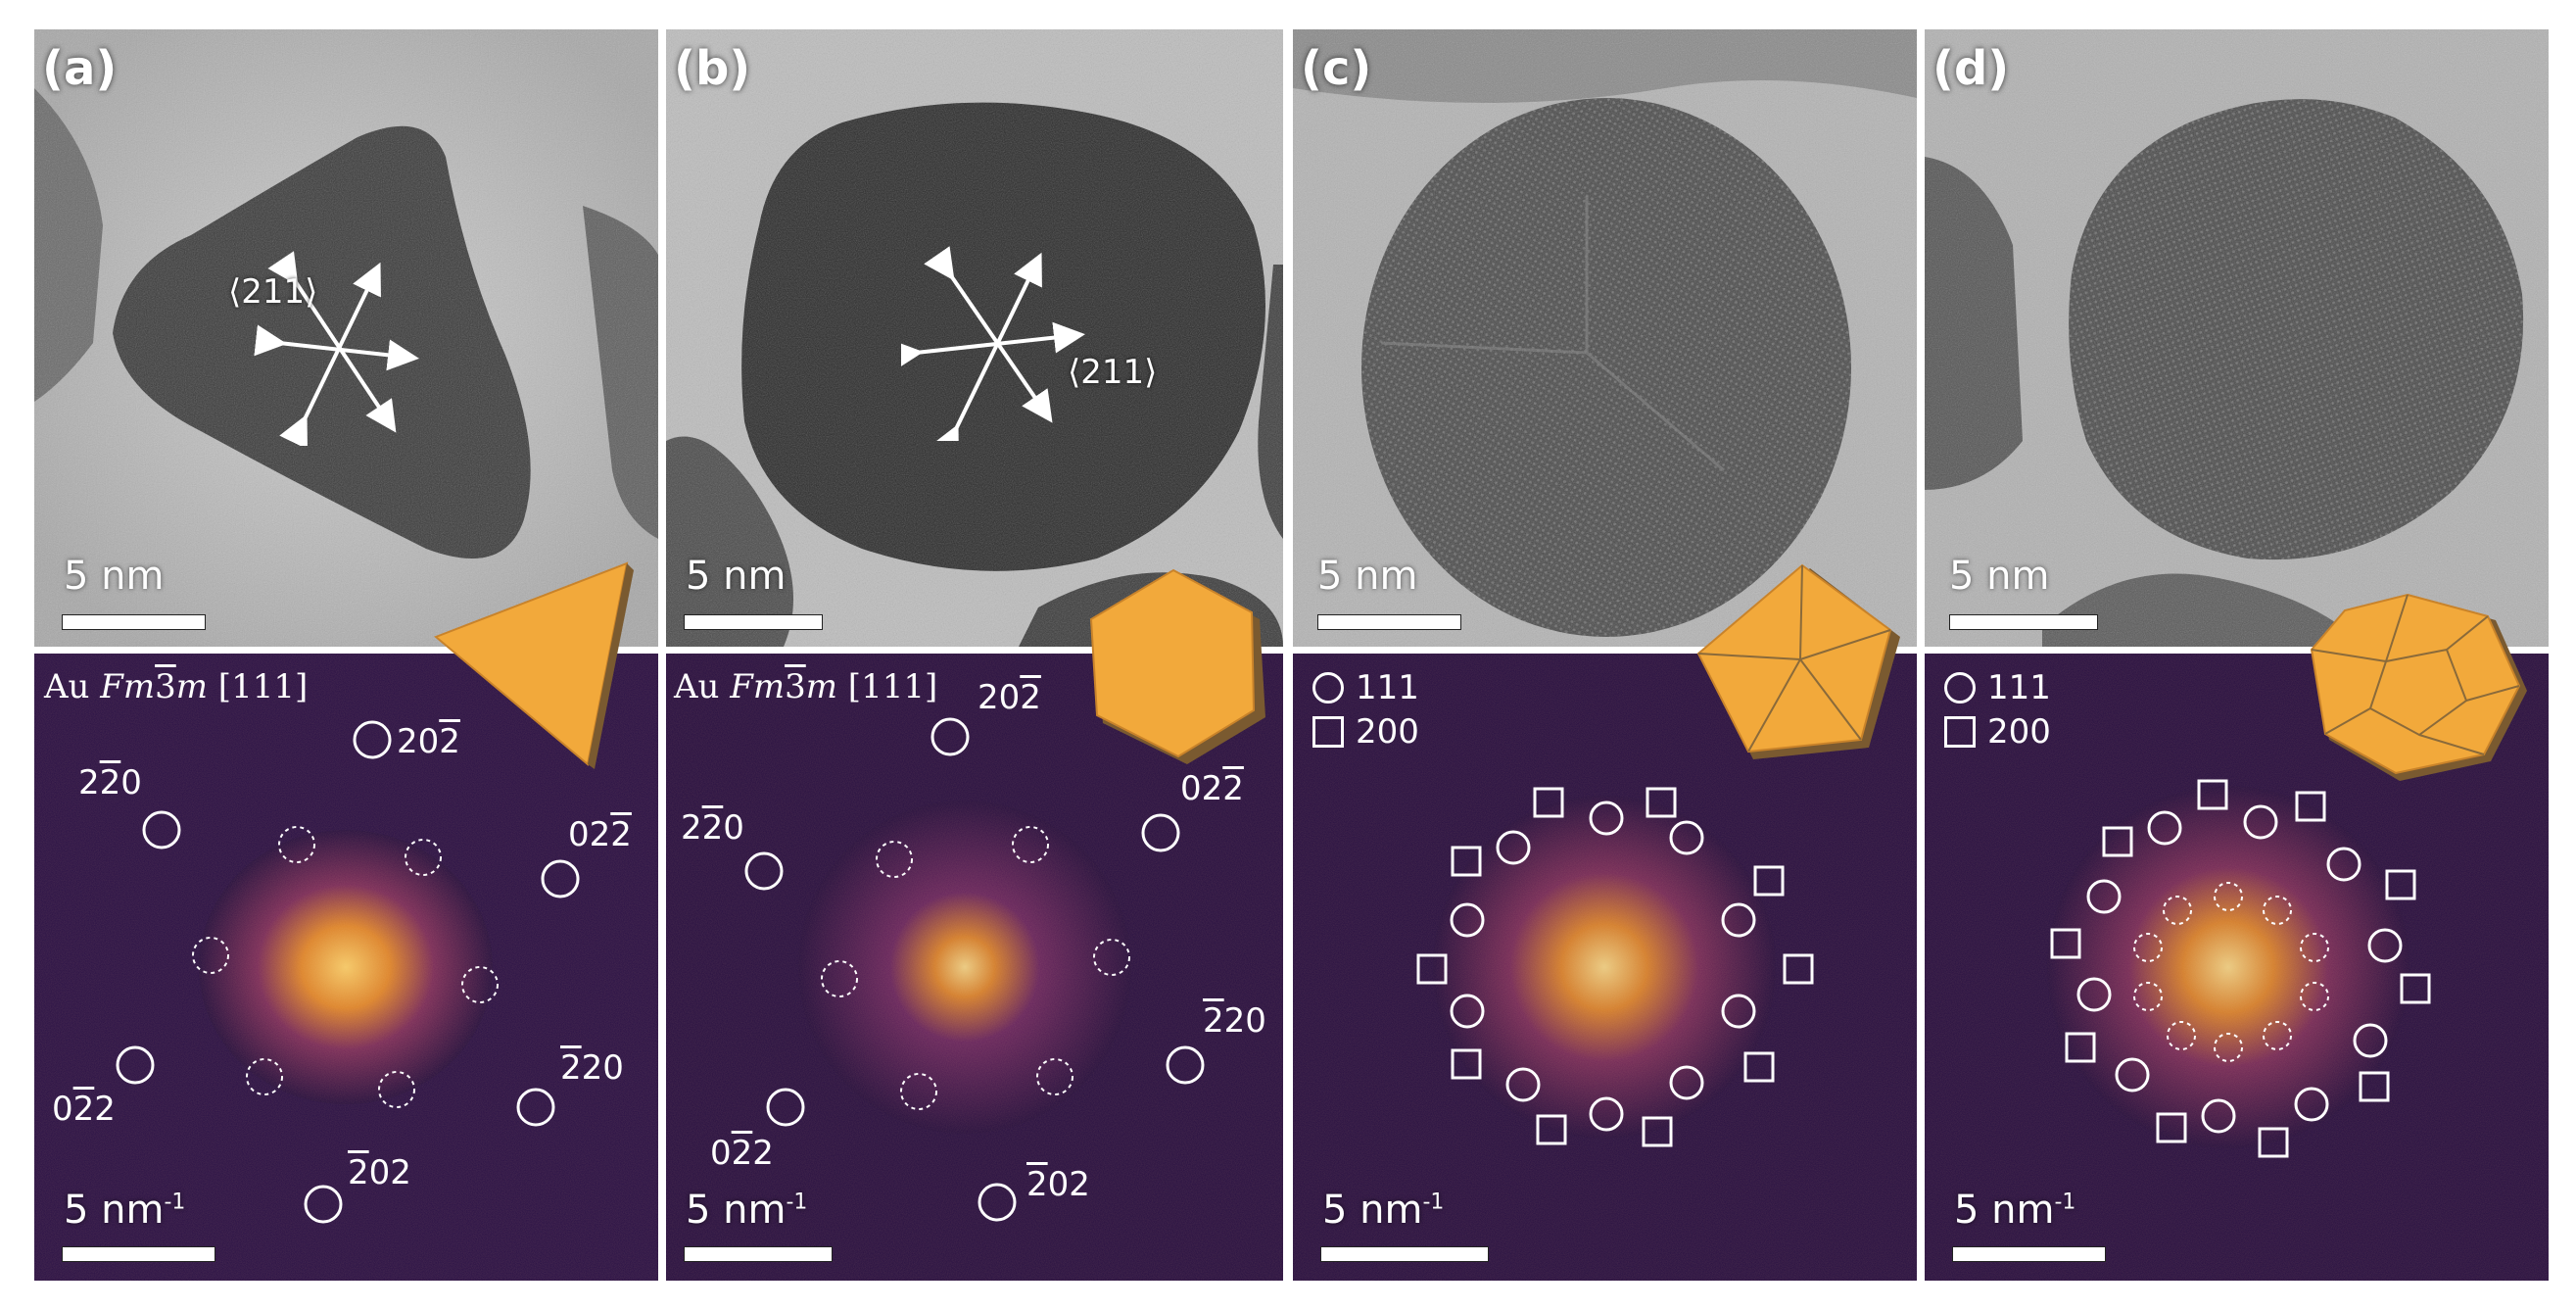 Image resolution: width=2576 pixels, height=1311 pixels. What do you see at coordinates (115, 576) in the screenshot?
I see `tem-scale-label-a: 5 nm` at bounding box center [115, 576].